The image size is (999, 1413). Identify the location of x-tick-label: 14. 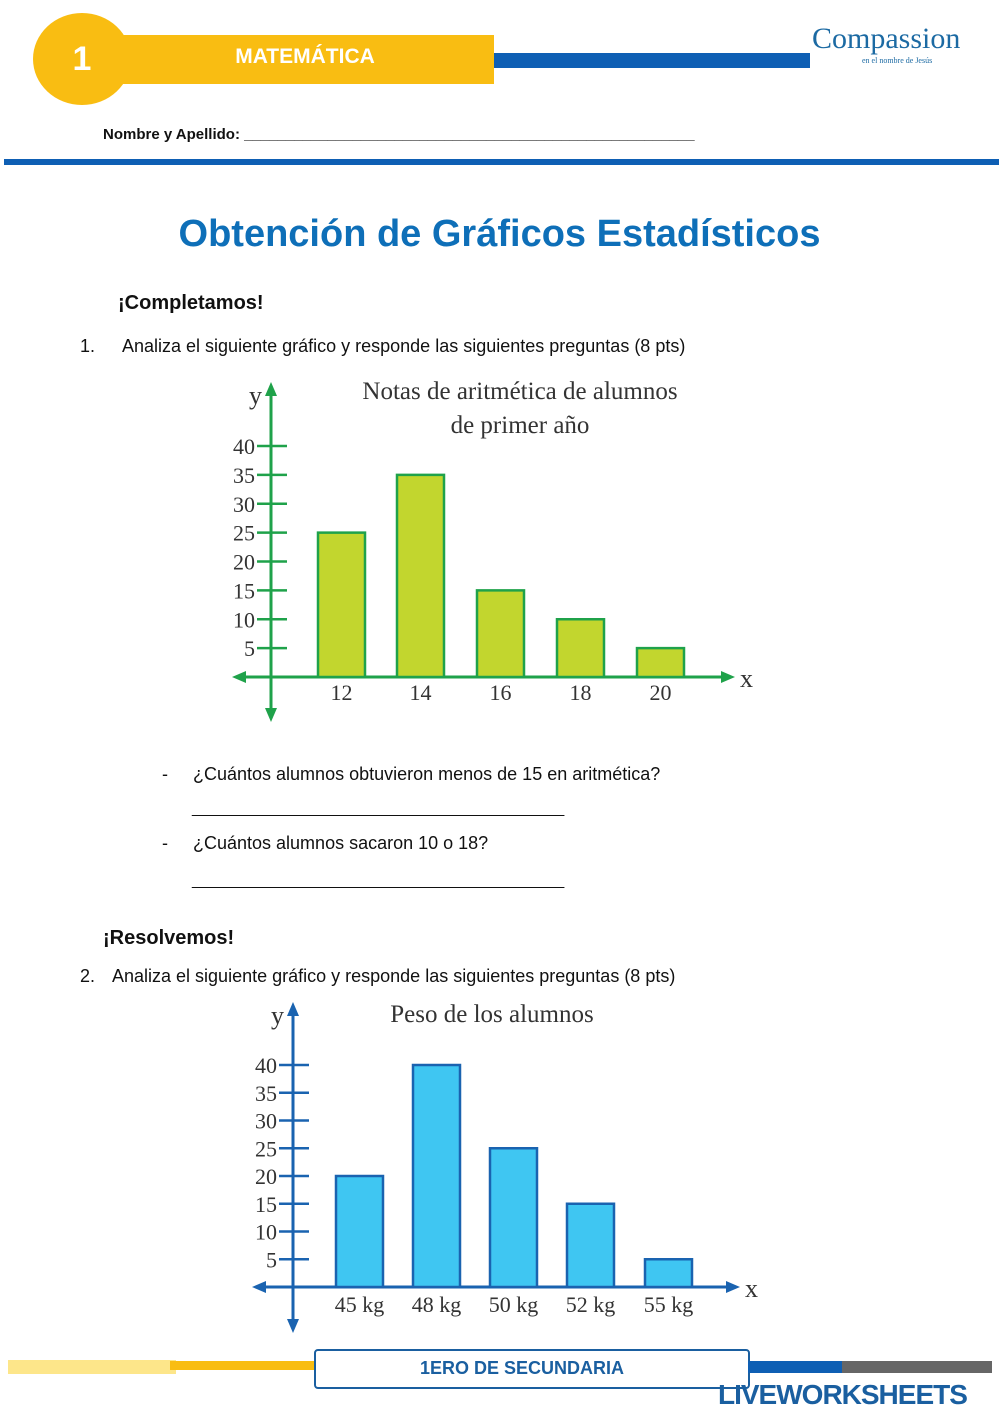
(421, 692).